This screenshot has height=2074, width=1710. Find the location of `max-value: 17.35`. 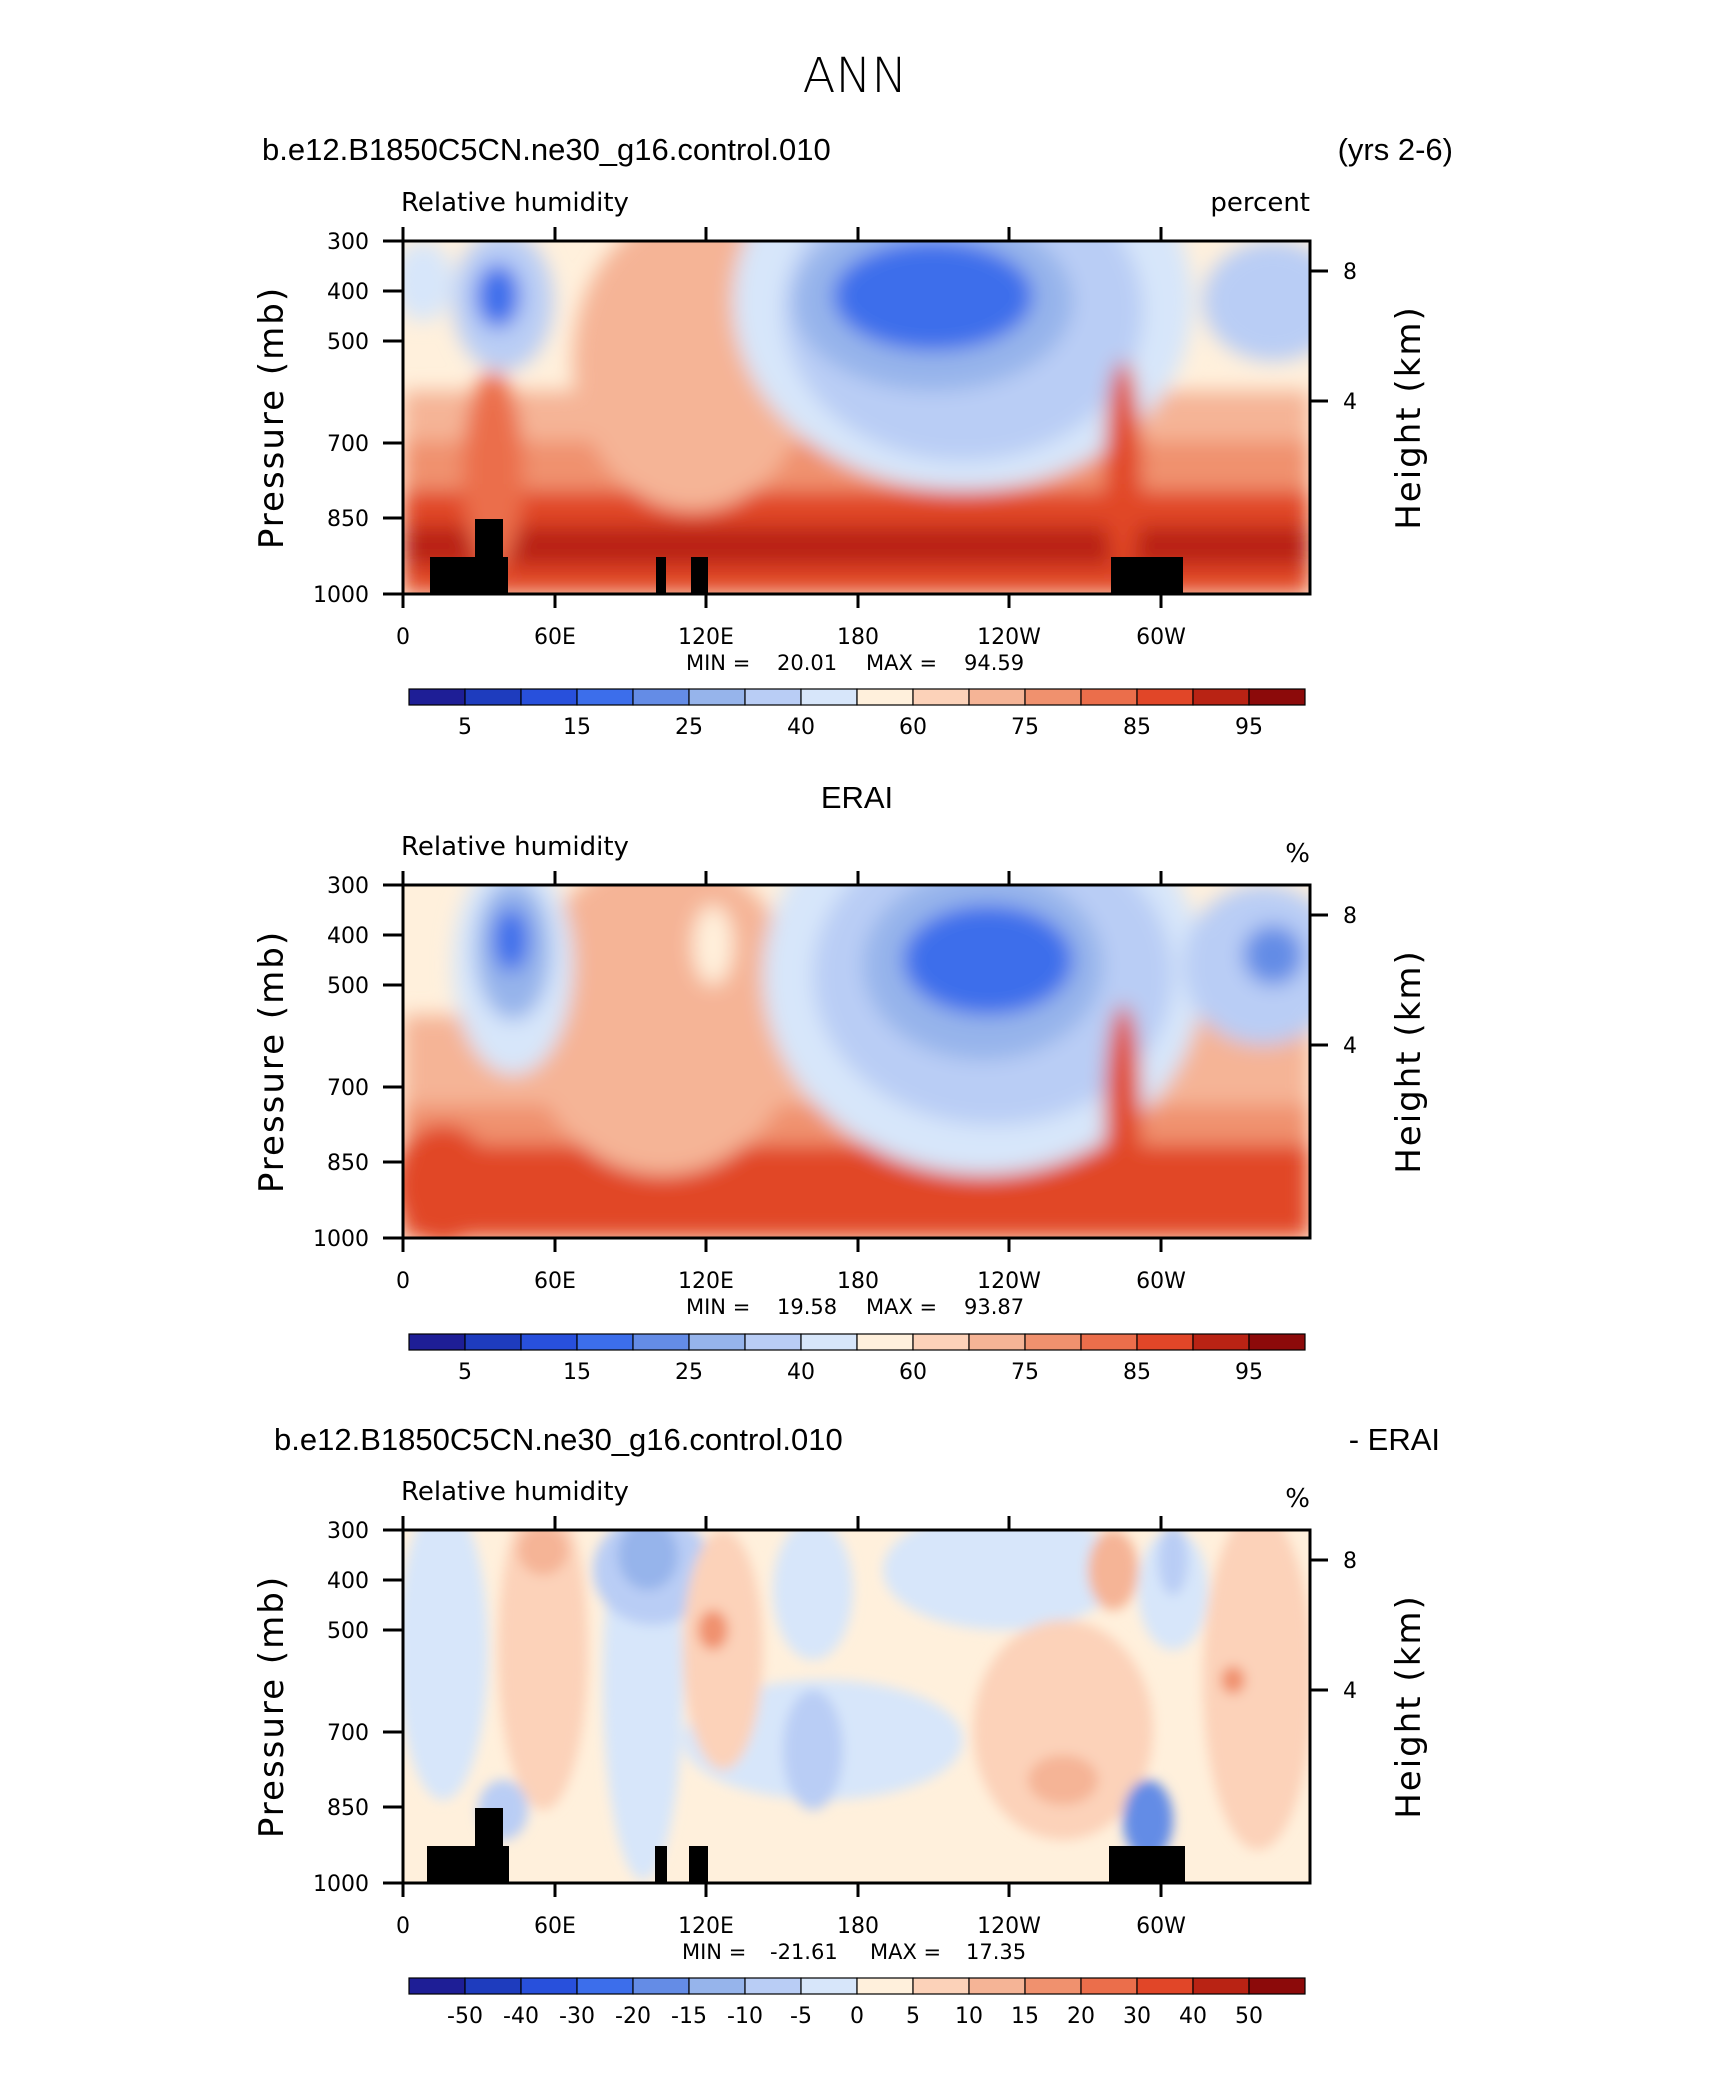

max-value: 17.35 is located at coordinates (996, 1952).